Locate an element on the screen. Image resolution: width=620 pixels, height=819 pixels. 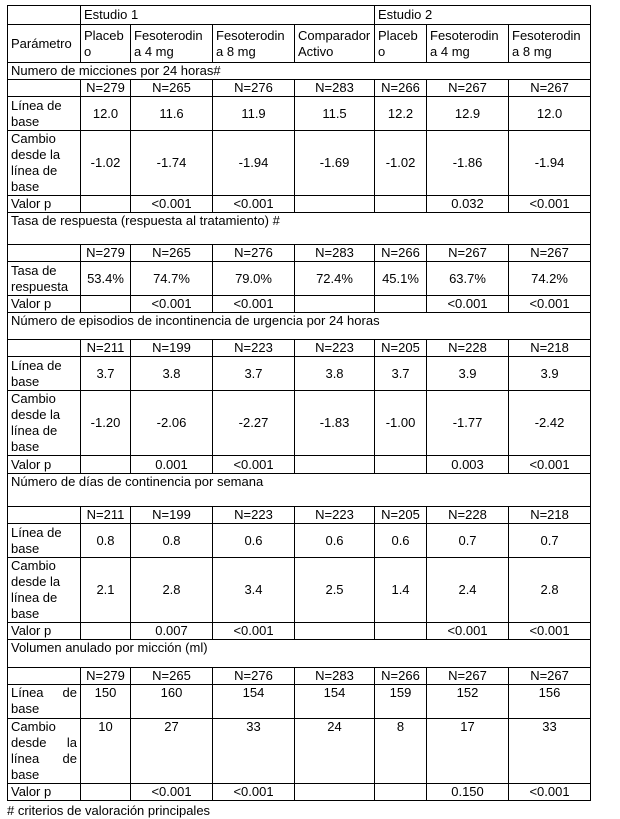
table-row: Línea de base 0.8 0.8 0.6 0.6 0.6 0.7 0.7 is located at coordinates (299, 540).